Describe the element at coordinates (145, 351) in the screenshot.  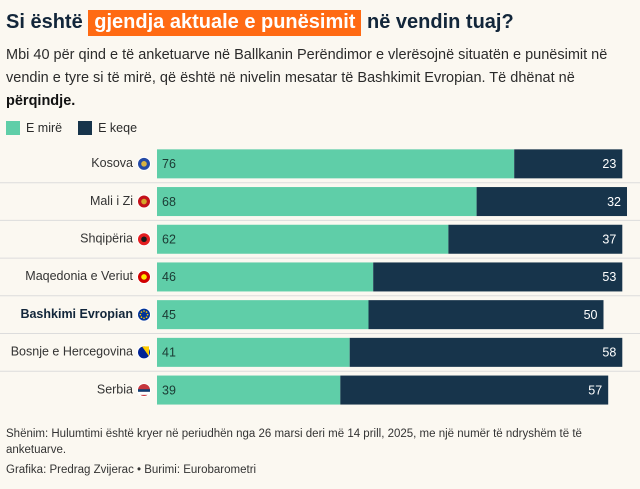
I see `flag-triangle` at that location.